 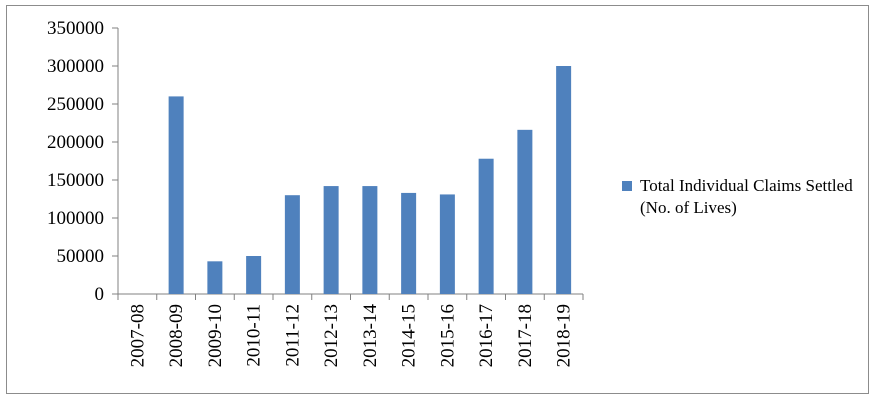 What do you see at coordinates (100, 294) in the screenshot?
I see `y-tick-label: 0` at bounding box center [100, 294].